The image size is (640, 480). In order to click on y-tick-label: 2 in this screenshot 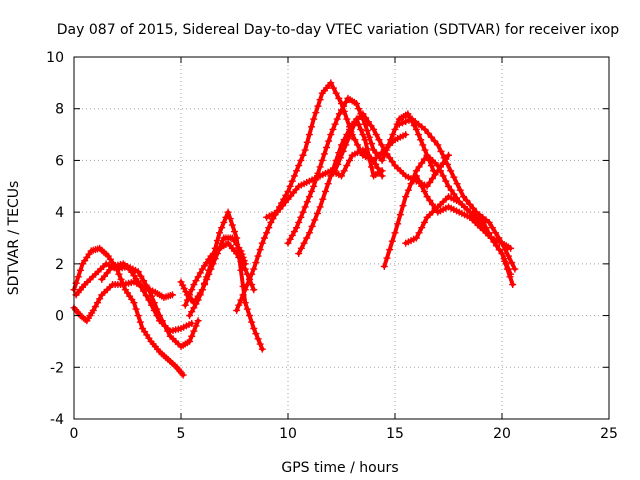, I will do `click(59, 265)`.